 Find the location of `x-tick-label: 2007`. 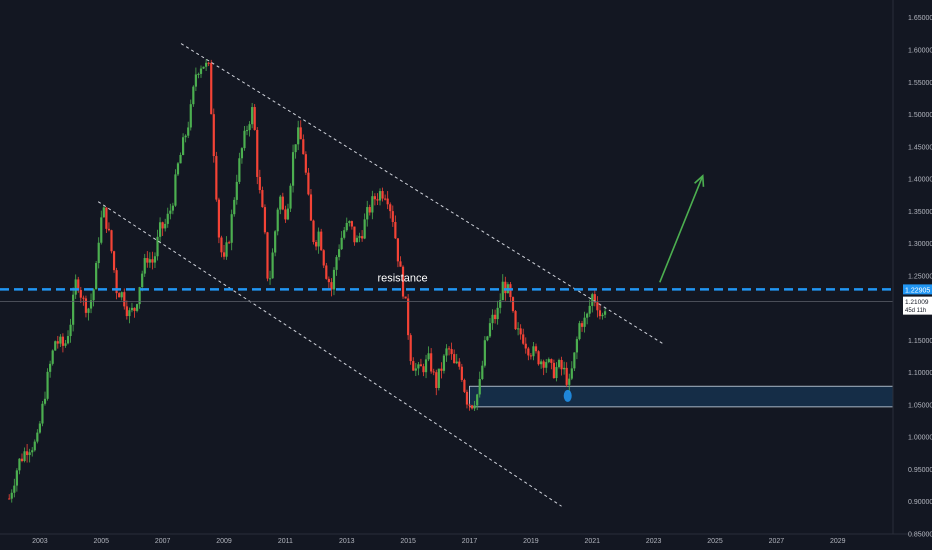

x-tick-label: 2007 is located at coordinates (163, 541).